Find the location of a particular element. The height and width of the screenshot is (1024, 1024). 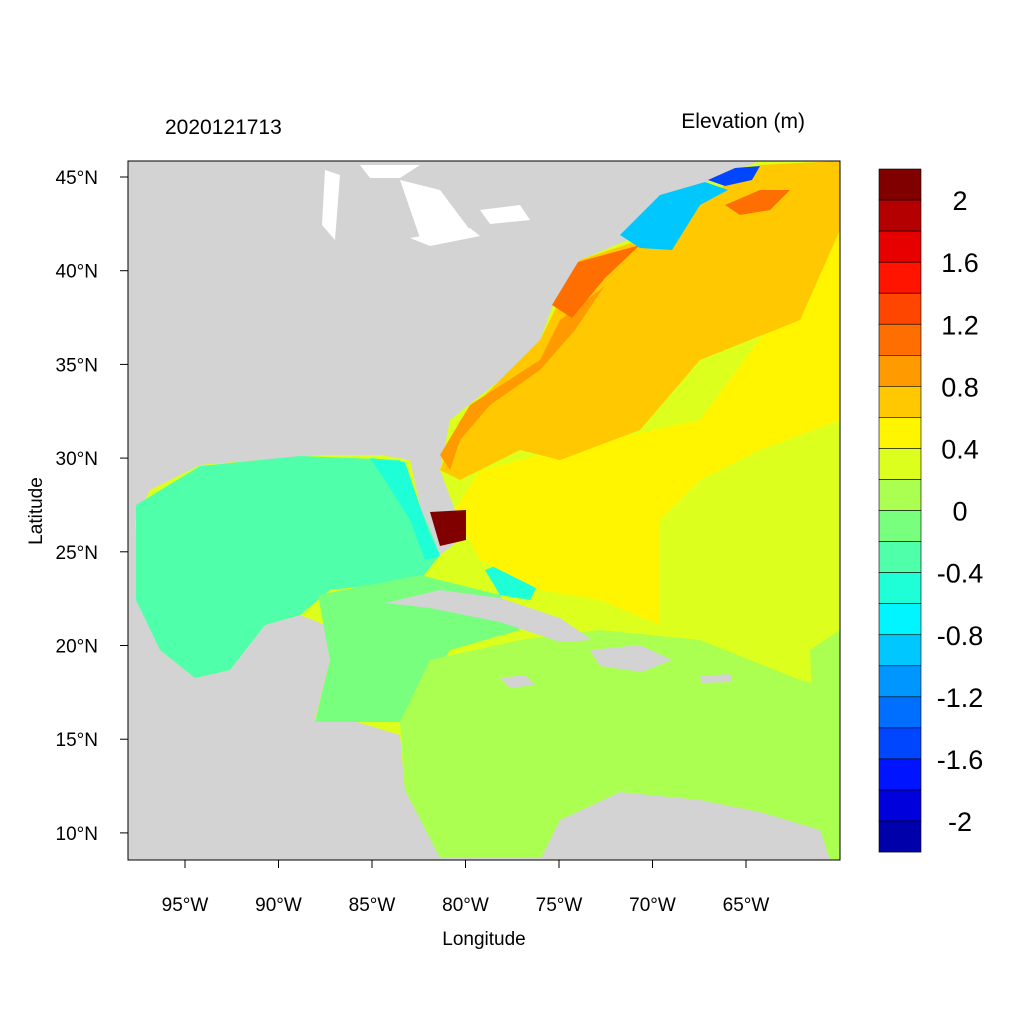

variable-title: Elevation (m) is located at coordinates (743, 121).